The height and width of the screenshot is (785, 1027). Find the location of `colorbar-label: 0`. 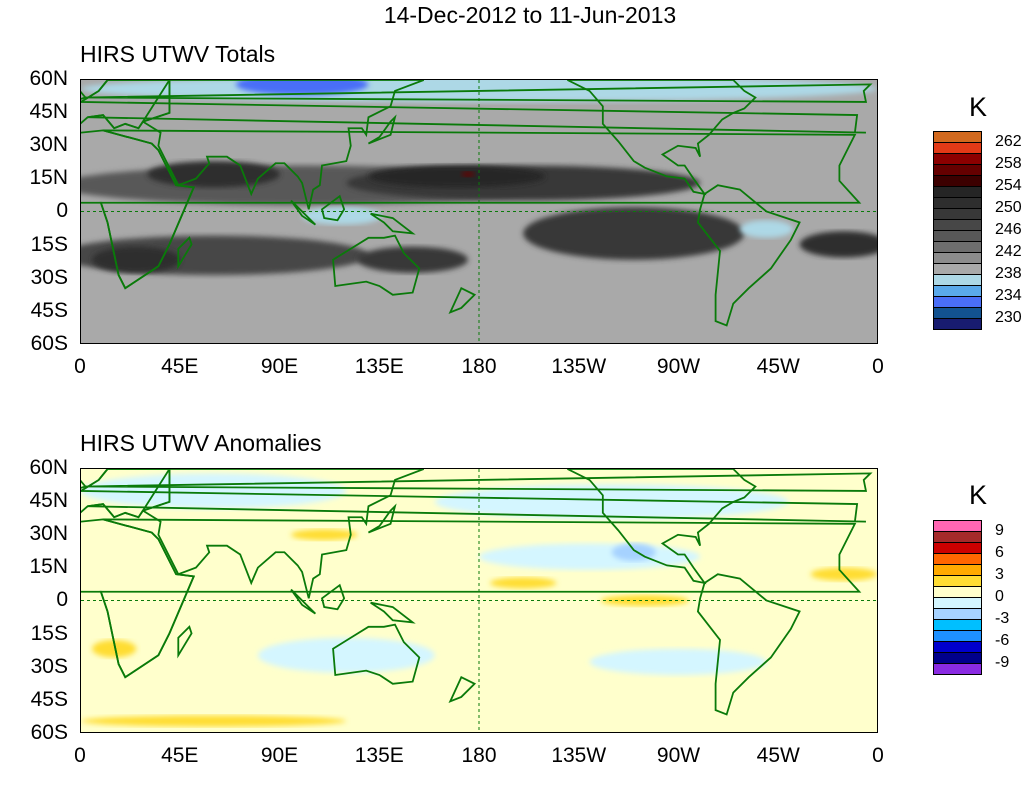

colorbar-label: 0 is located at coordinates (999, 596).